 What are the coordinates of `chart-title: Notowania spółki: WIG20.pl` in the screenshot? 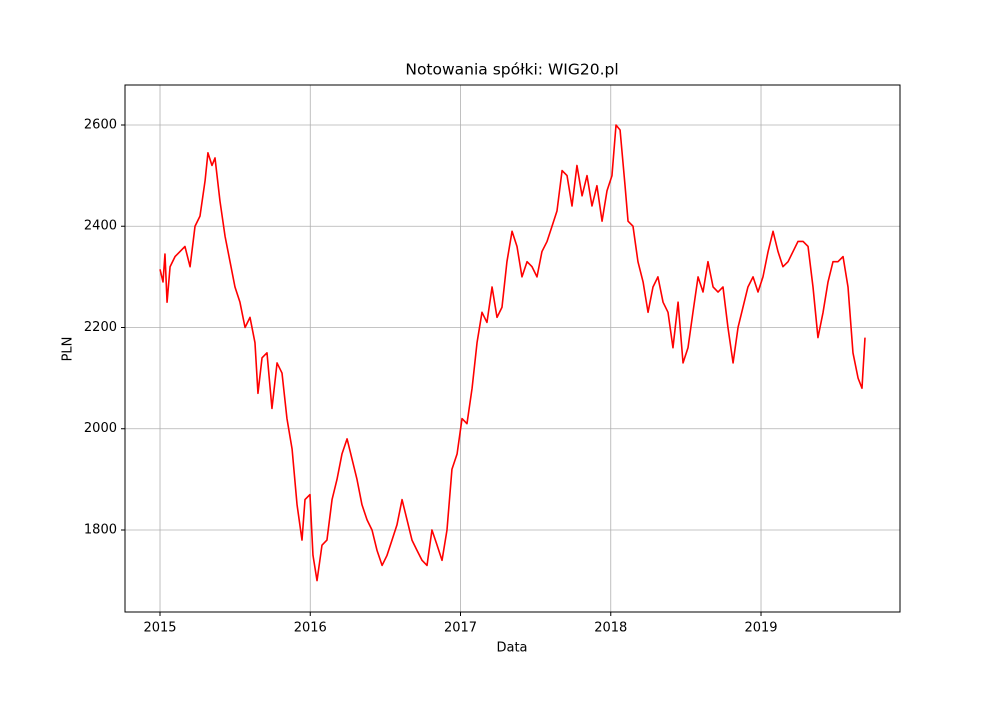 It's located at (511, 70).